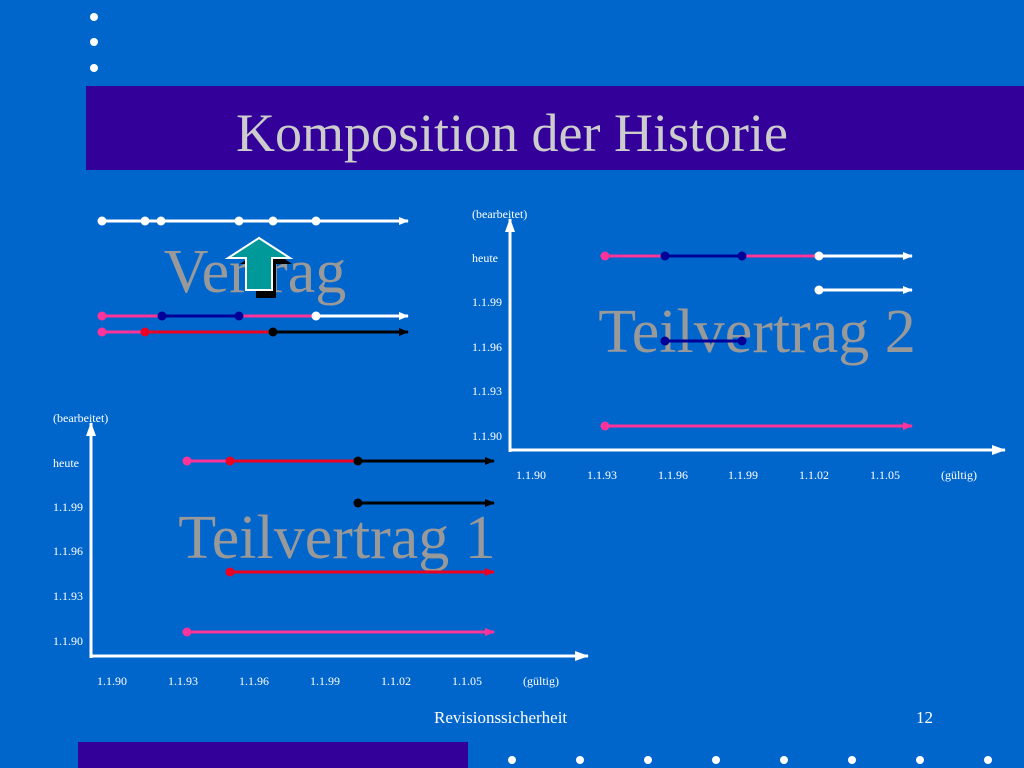 Image resolution: width=1024 pixels, height=768 pixels. Describe the element at coordinates (94, 42) in the screenshot. I see `decor-dots-left` at that location.